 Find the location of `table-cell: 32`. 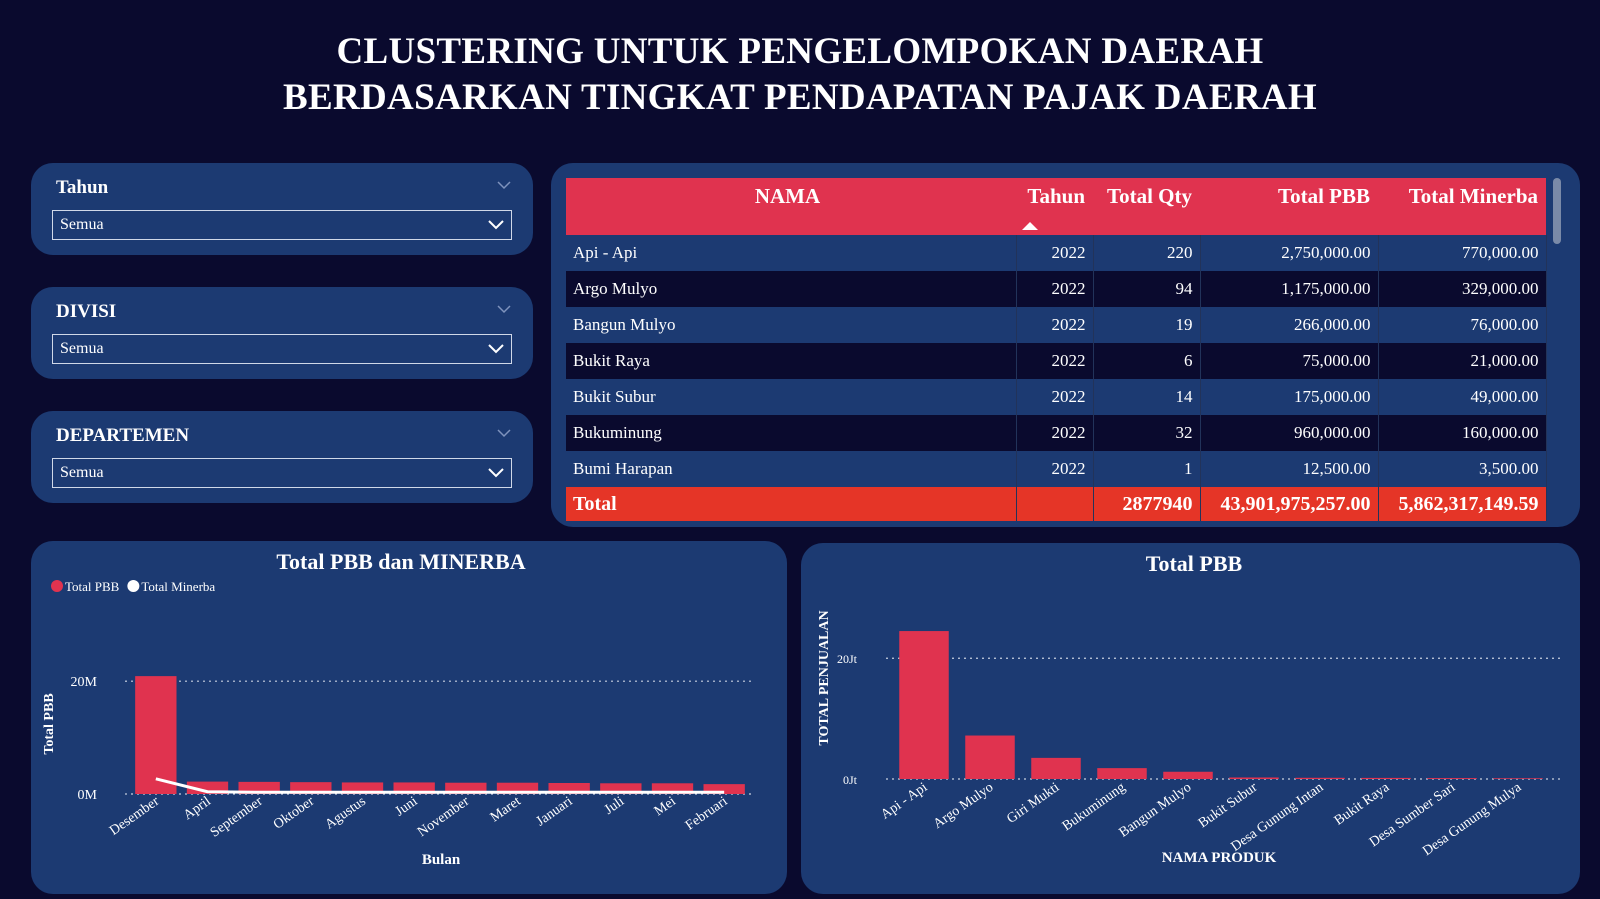

table-cell: 32 is located at coordinates (1147, 433).